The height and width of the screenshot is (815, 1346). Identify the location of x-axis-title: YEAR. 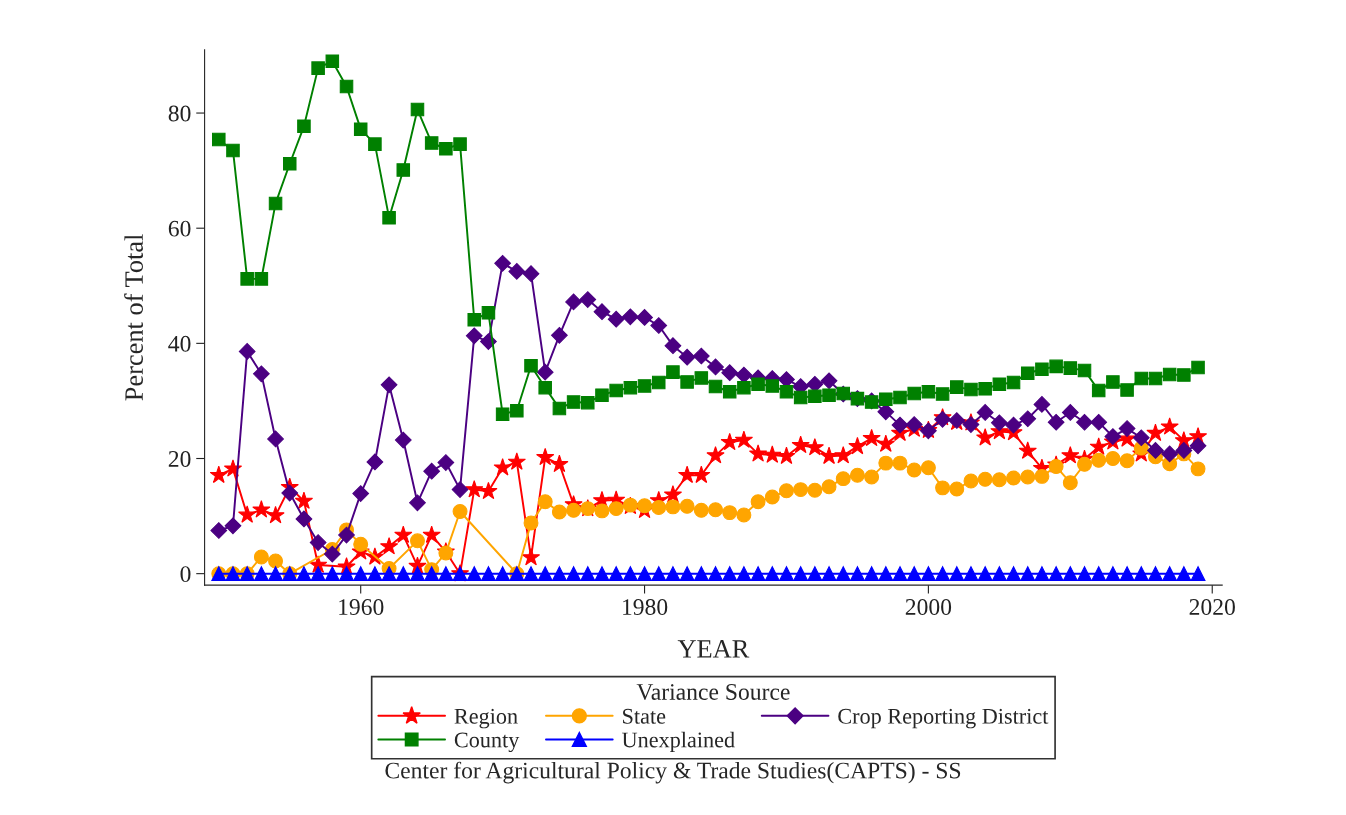
(713, 649).